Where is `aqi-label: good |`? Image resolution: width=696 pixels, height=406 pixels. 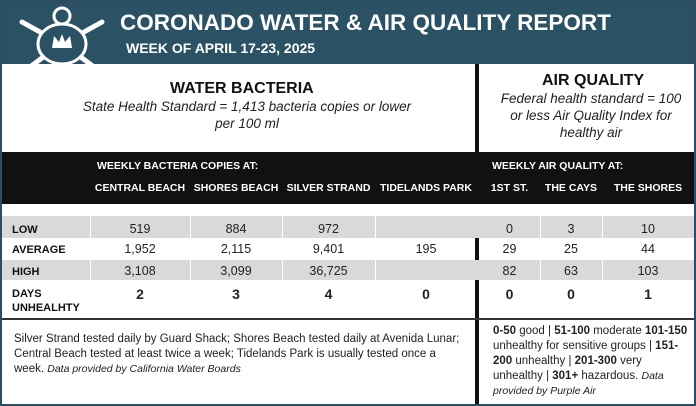 aqi-label: good | is located at coordinates (535, 331).